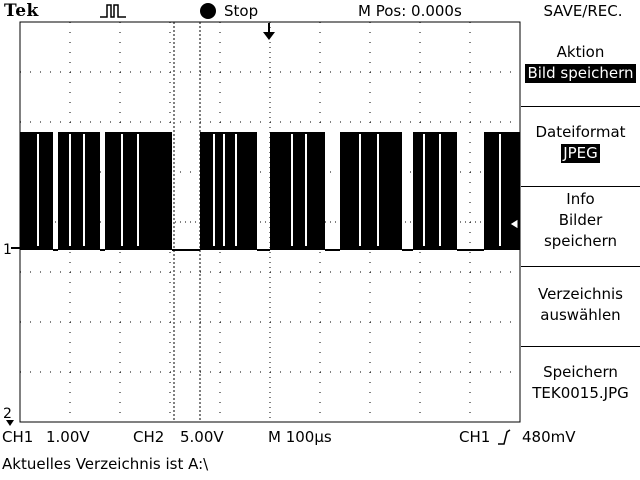  What do you see at coordinates (580, 73) in the screenshot?
I see `menu-item-aktion-value: Bild speichern` at bounding box center [580, 73].